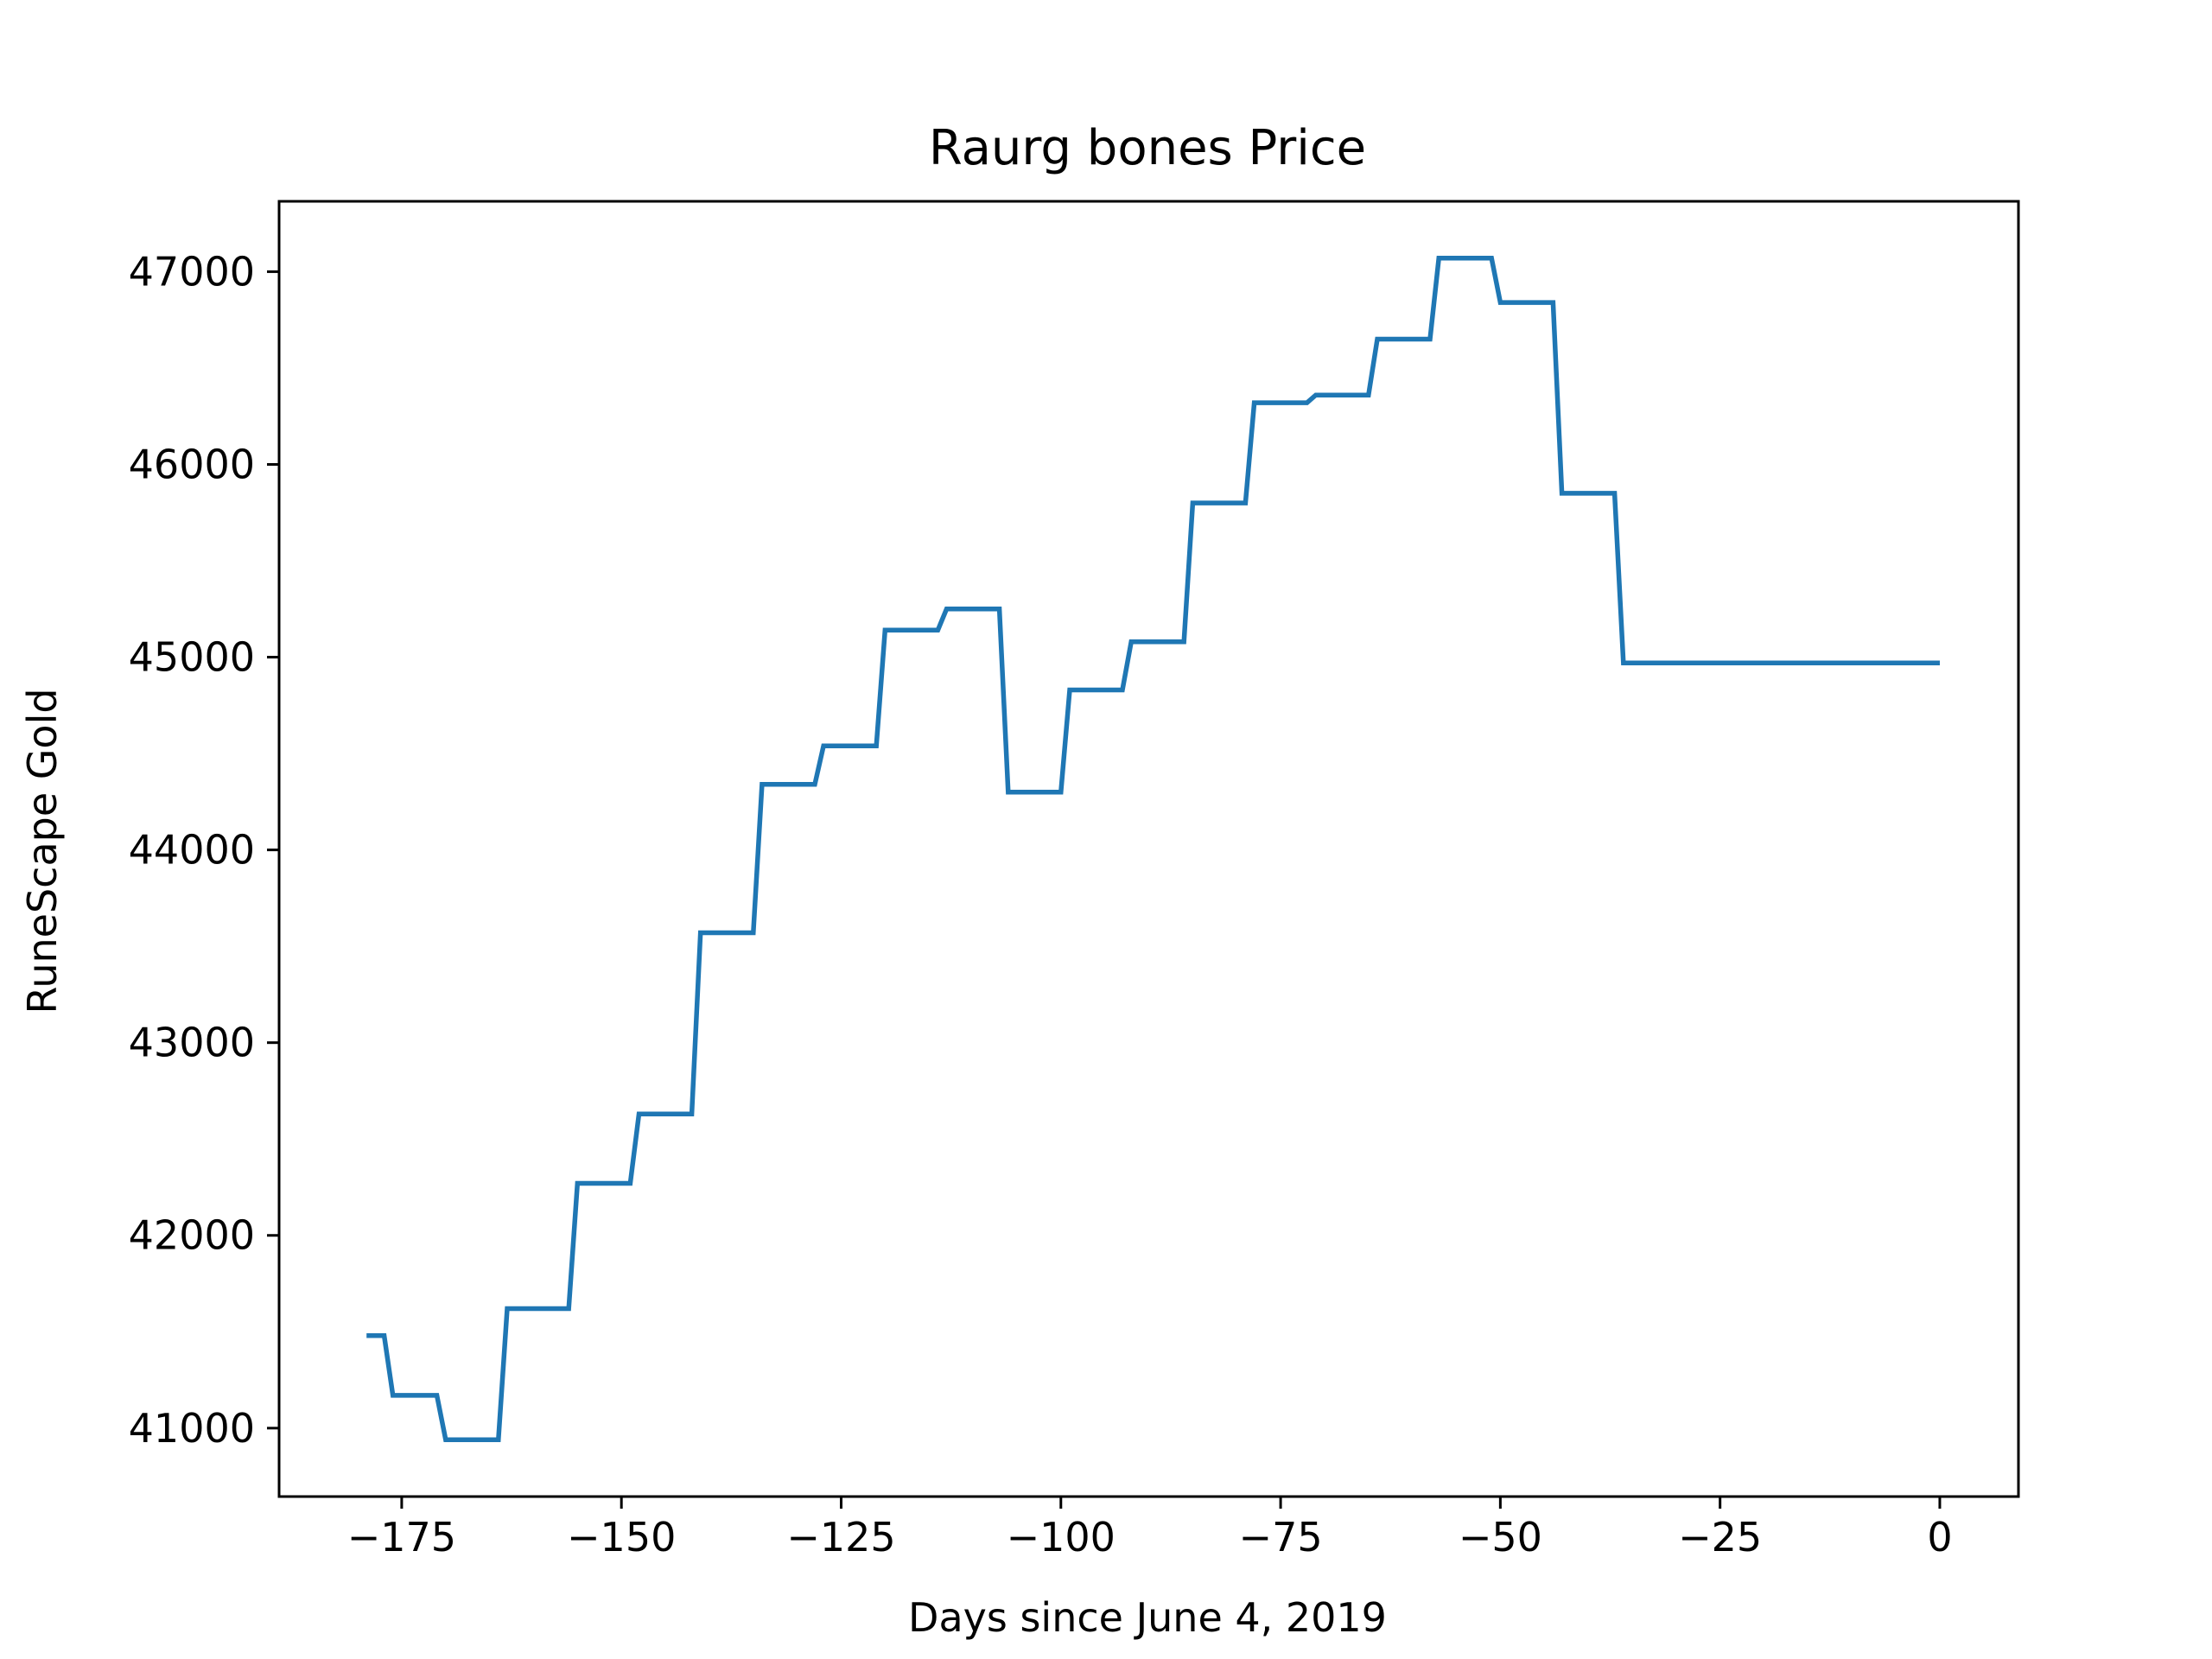 The image size is (2212, 1659). Describe the element at coordinates (192, 1235) in the screenshot. I see `y-tick-label: 42000` at that location.